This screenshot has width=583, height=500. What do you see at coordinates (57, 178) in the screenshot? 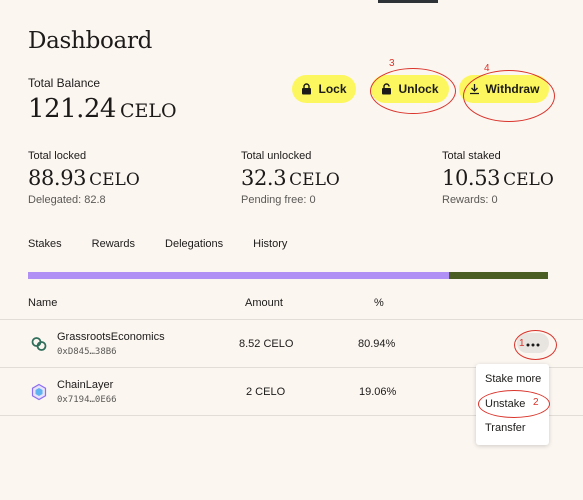
I see `stat-amount: 88.93` at bounding box center [57, 178].